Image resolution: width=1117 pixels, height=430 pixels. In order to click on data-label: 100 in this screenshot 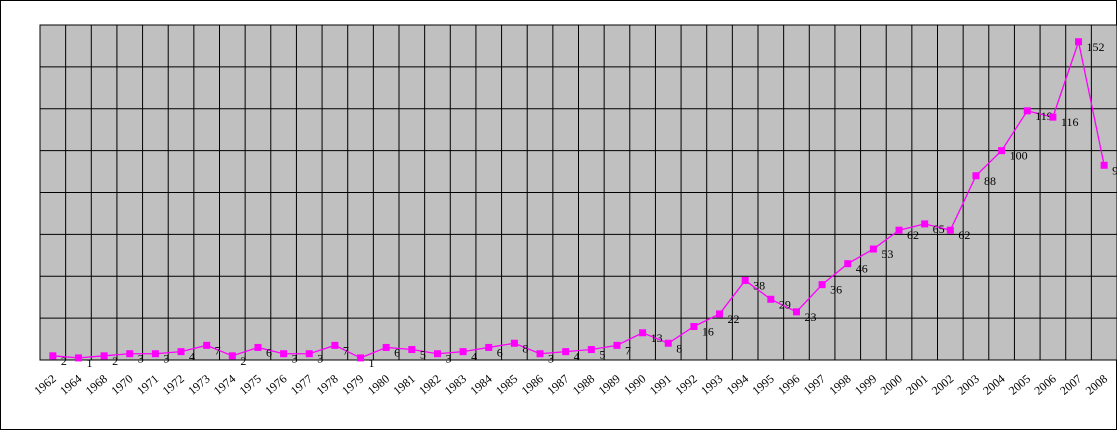, I will do `click(1019, 156)`.